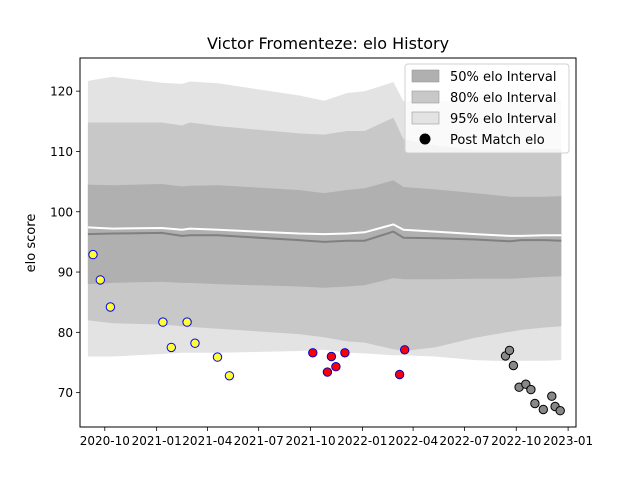 The width and height of the screenshot is (640, 480). Describe the element at coordinates (105, 441) in the screenshot. I see `x-tick-label: 2020-10` at that location.